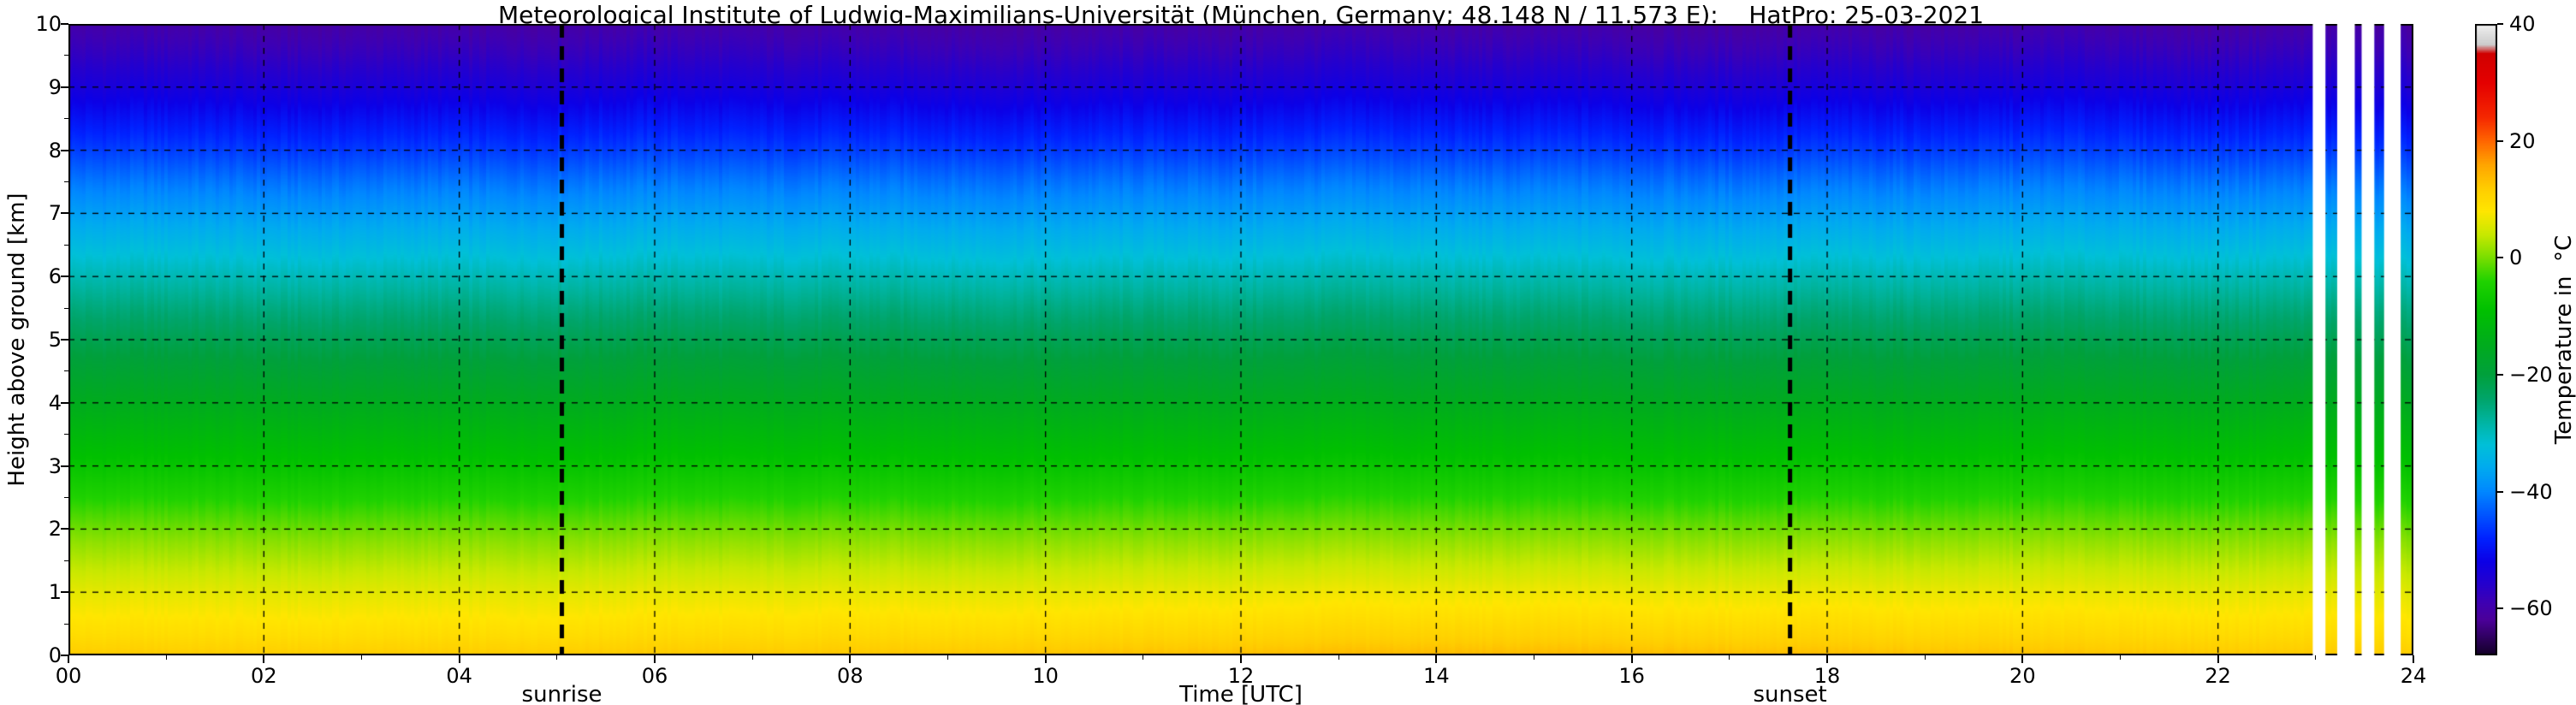 The width and height of the screenshot is (2576, 705). What do you see at coordinates (1631, 676) in the screenshot?
I see `x-tick-label: 16` at bounding box center [1631, 676].